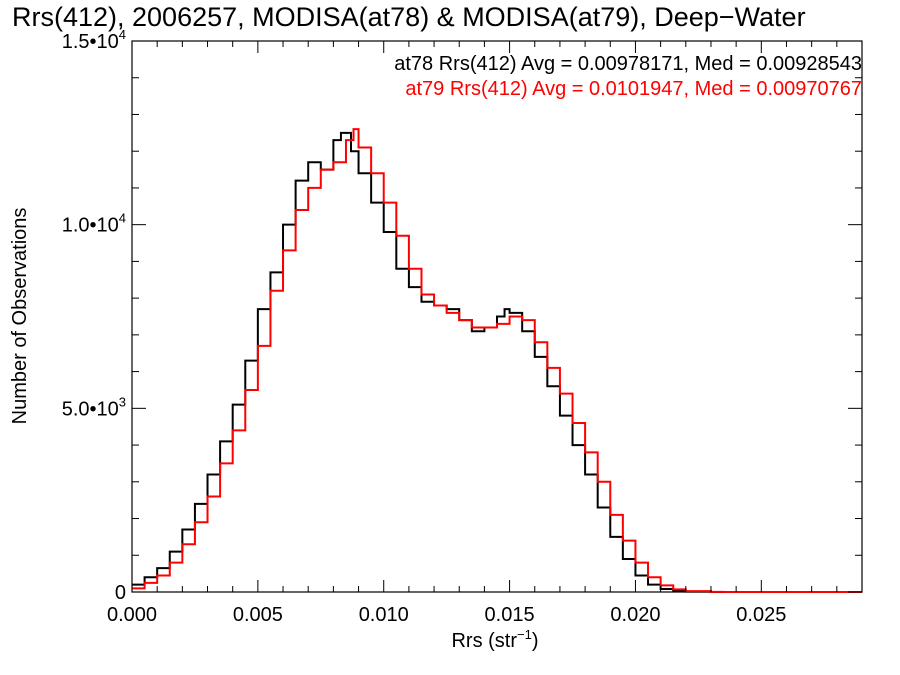  What do you see at coordinates (510, 615) in the screenshot?
I see `x-tick-label: 0.015` at bounding box center [510, 615].